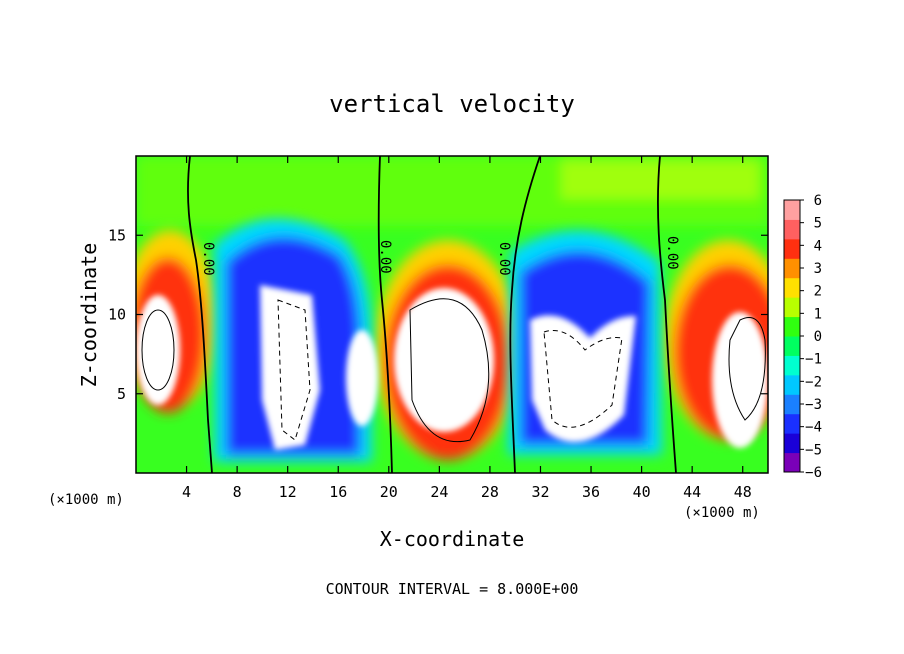 The width and height of the screenshot is (904, 654). I want to click on x-tick-label: 44, so click(692, 492).